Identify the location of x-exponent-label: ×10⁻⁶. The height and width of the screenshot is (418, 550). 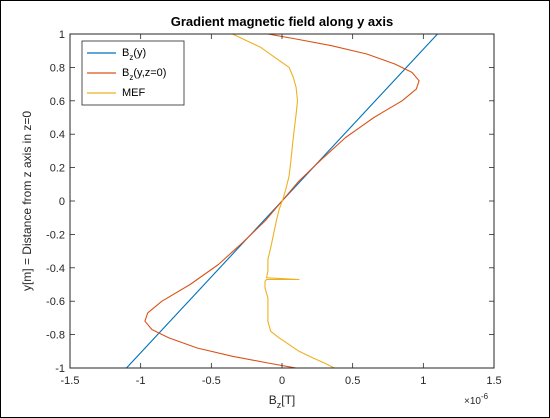
(476, 399).